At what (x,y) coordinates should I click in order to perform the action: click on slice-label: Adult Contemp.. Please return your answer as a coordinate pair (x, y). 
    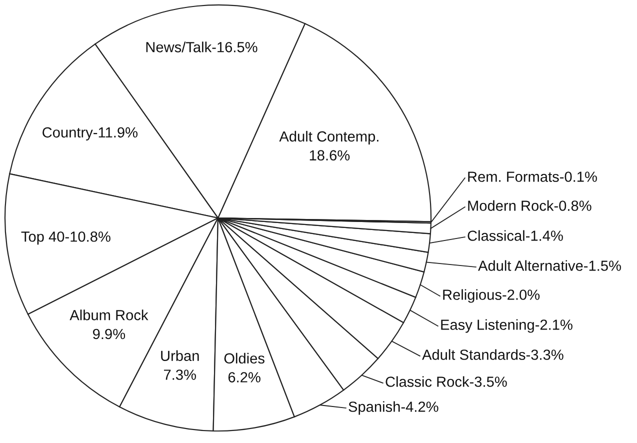
    Looking at the image, I should click on (328, 137).